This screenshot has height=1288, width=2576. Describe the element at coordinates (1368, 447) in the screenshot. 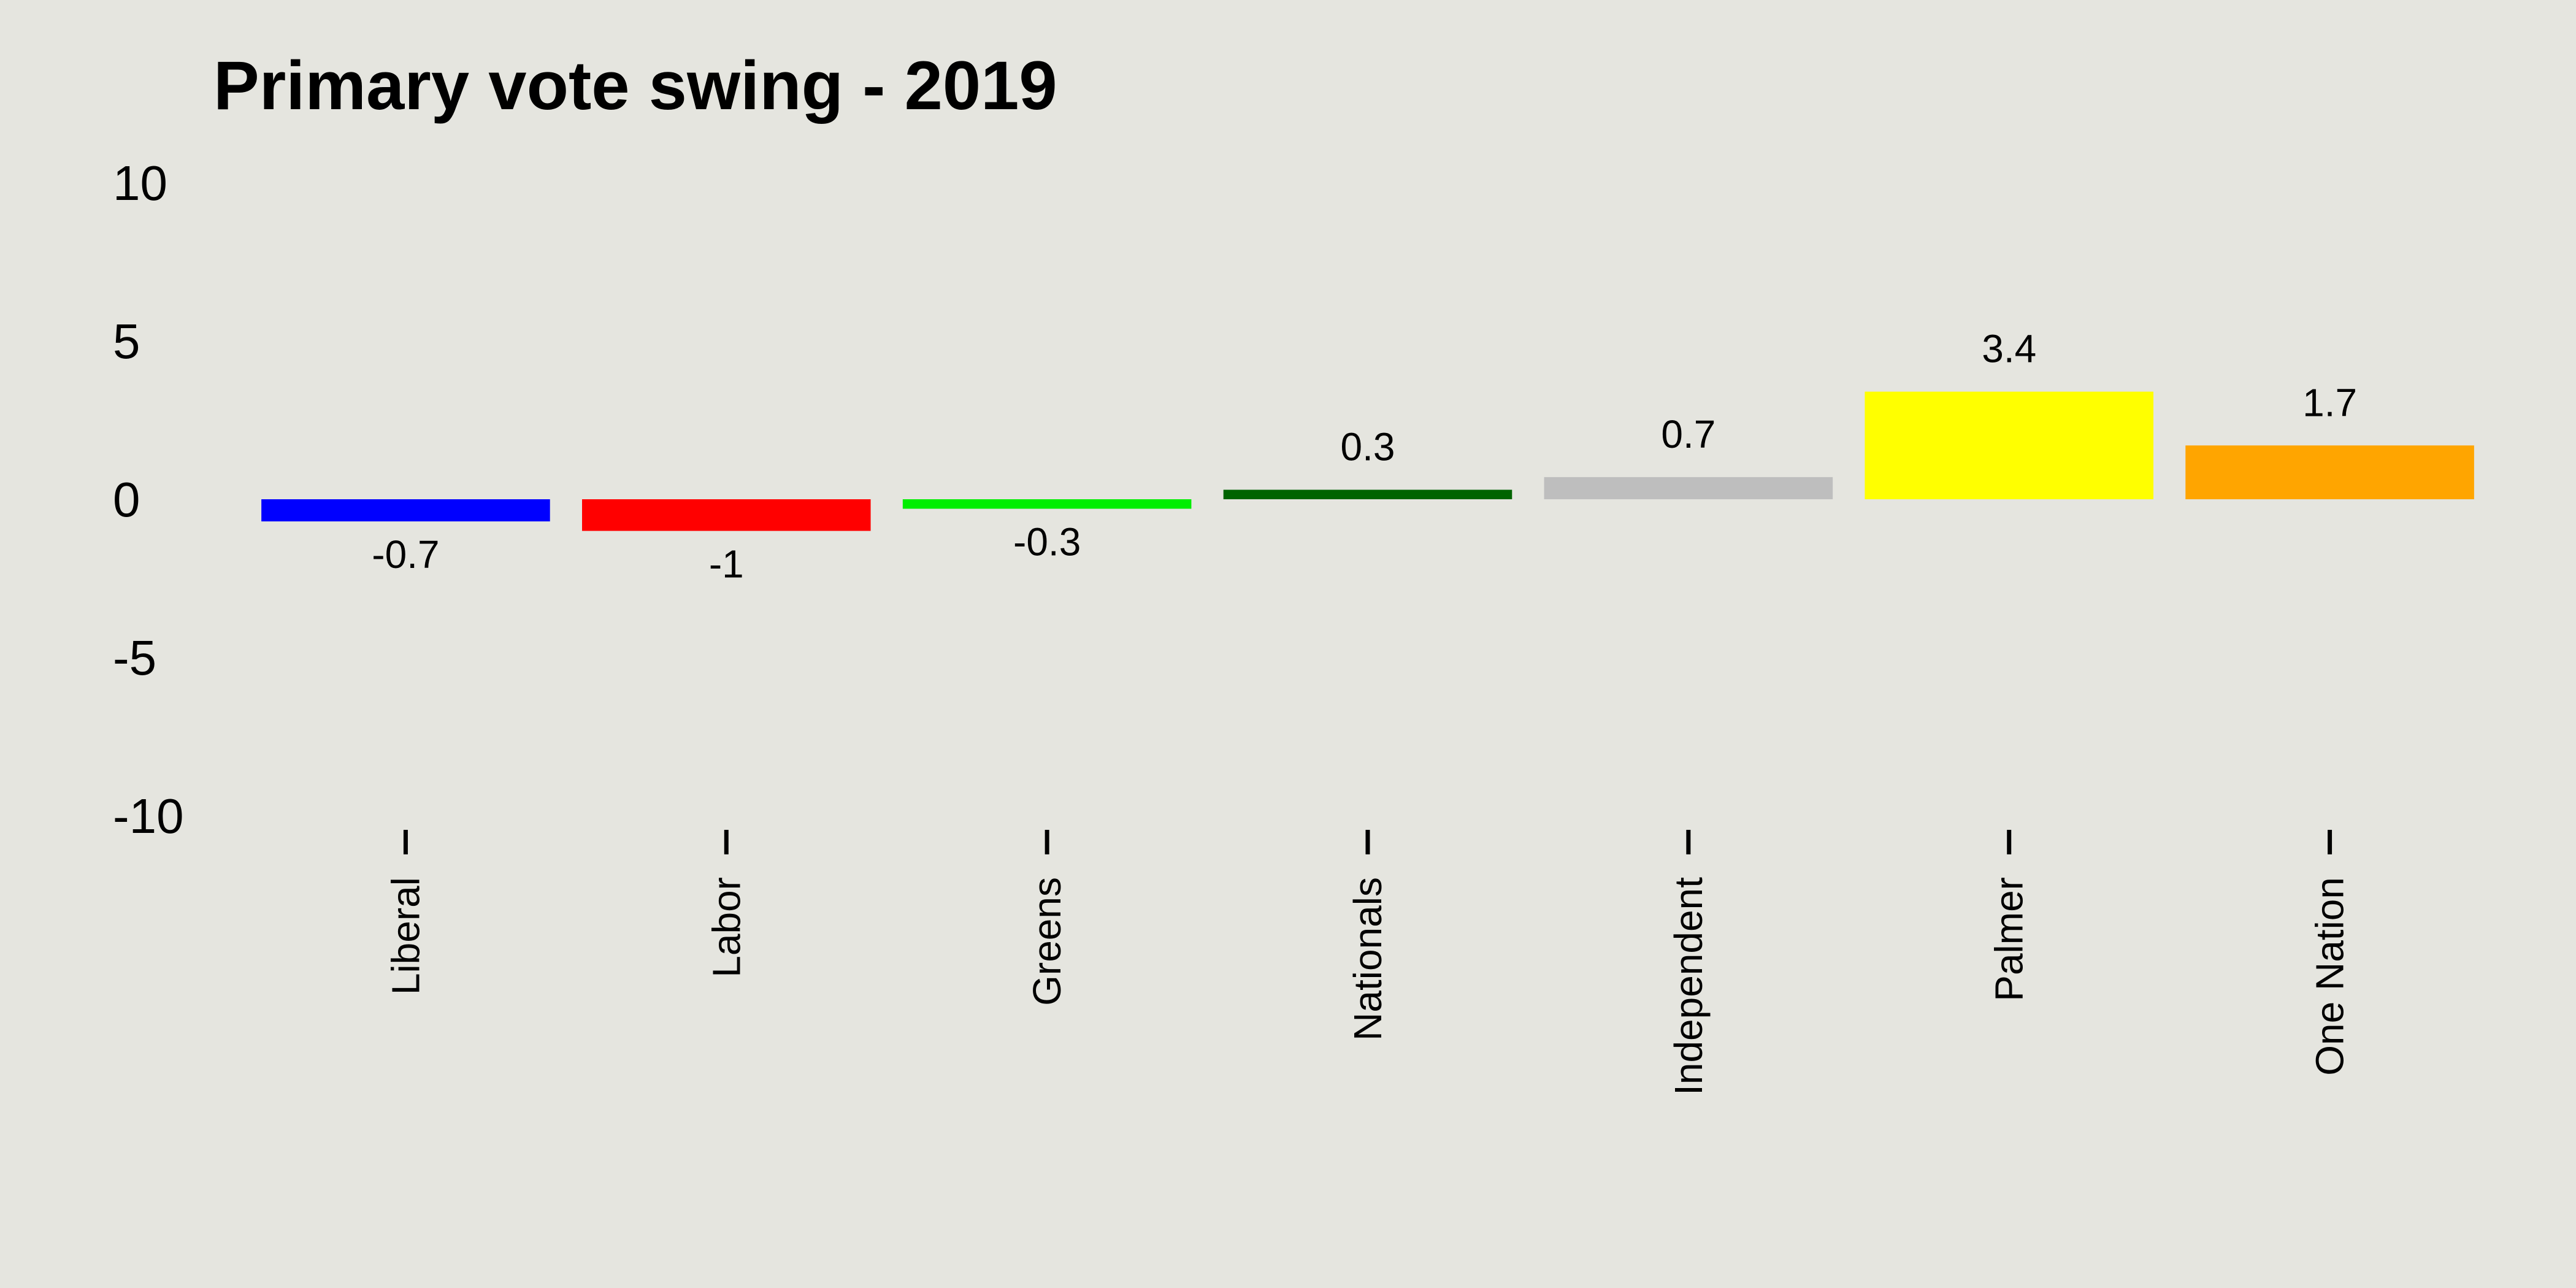

I see `data-label: 0.3` at that location.